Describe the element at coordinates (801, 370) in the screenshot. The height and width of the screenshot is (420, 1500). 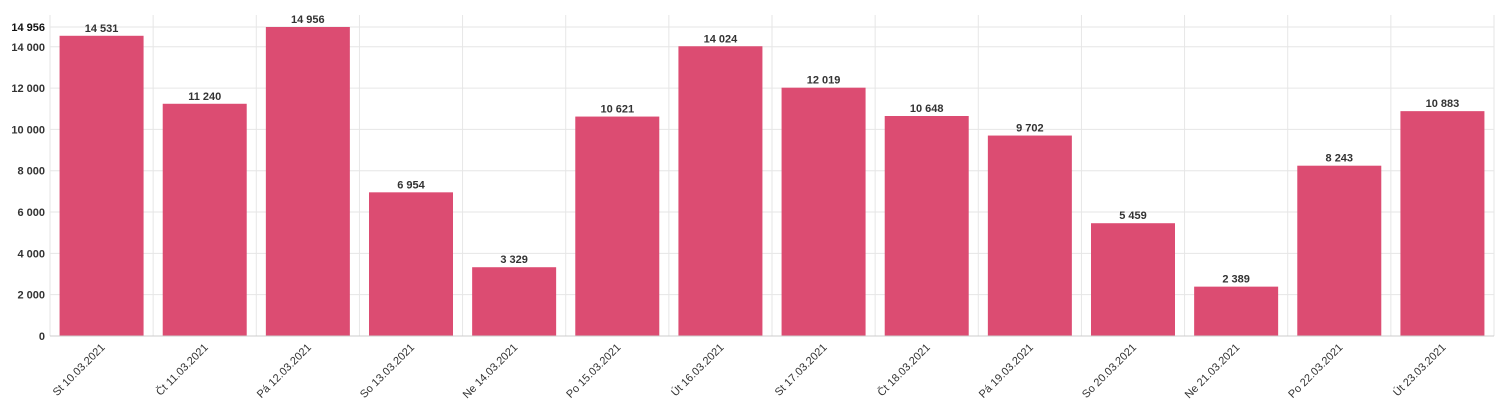
I see `x-tick-label: St 17.03.2021` at that location.